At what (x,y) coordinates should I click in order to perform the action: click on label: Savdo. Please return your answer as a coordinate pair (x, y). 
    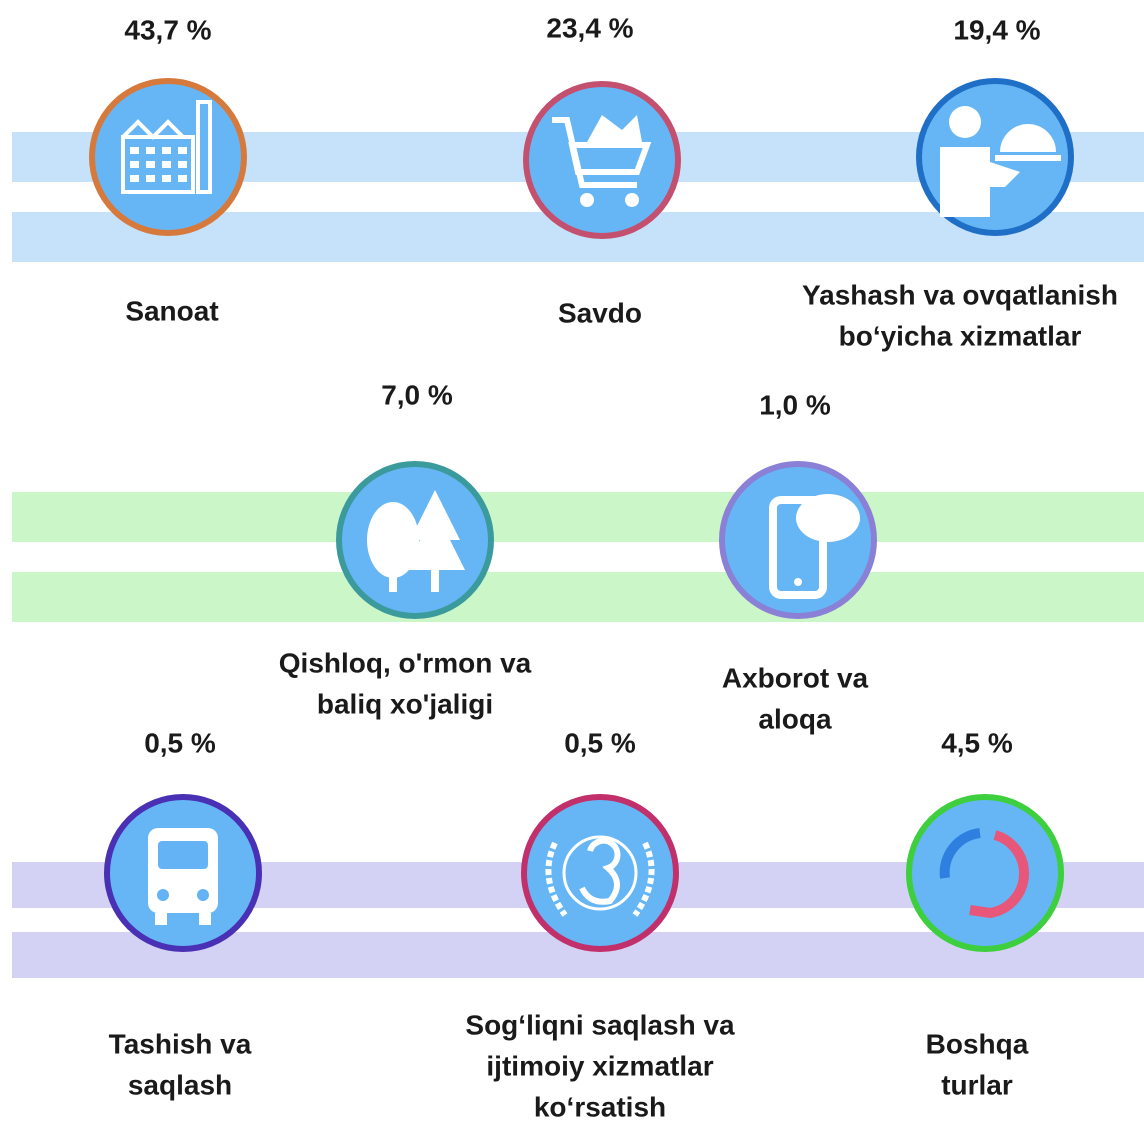
    Looking at the image, I should click on (600, 312).